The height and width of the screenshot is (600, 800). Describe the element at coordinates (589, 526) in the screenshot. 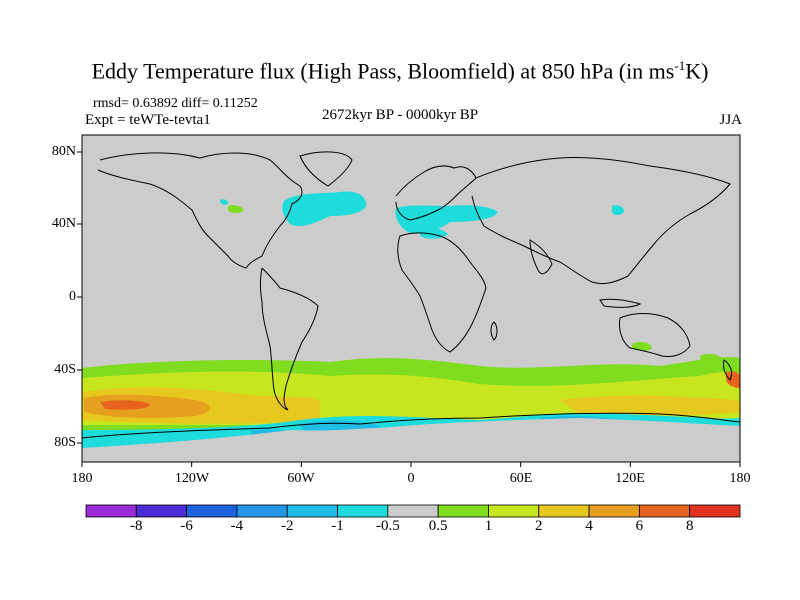

I see `colorbar-label: 4` at that location.